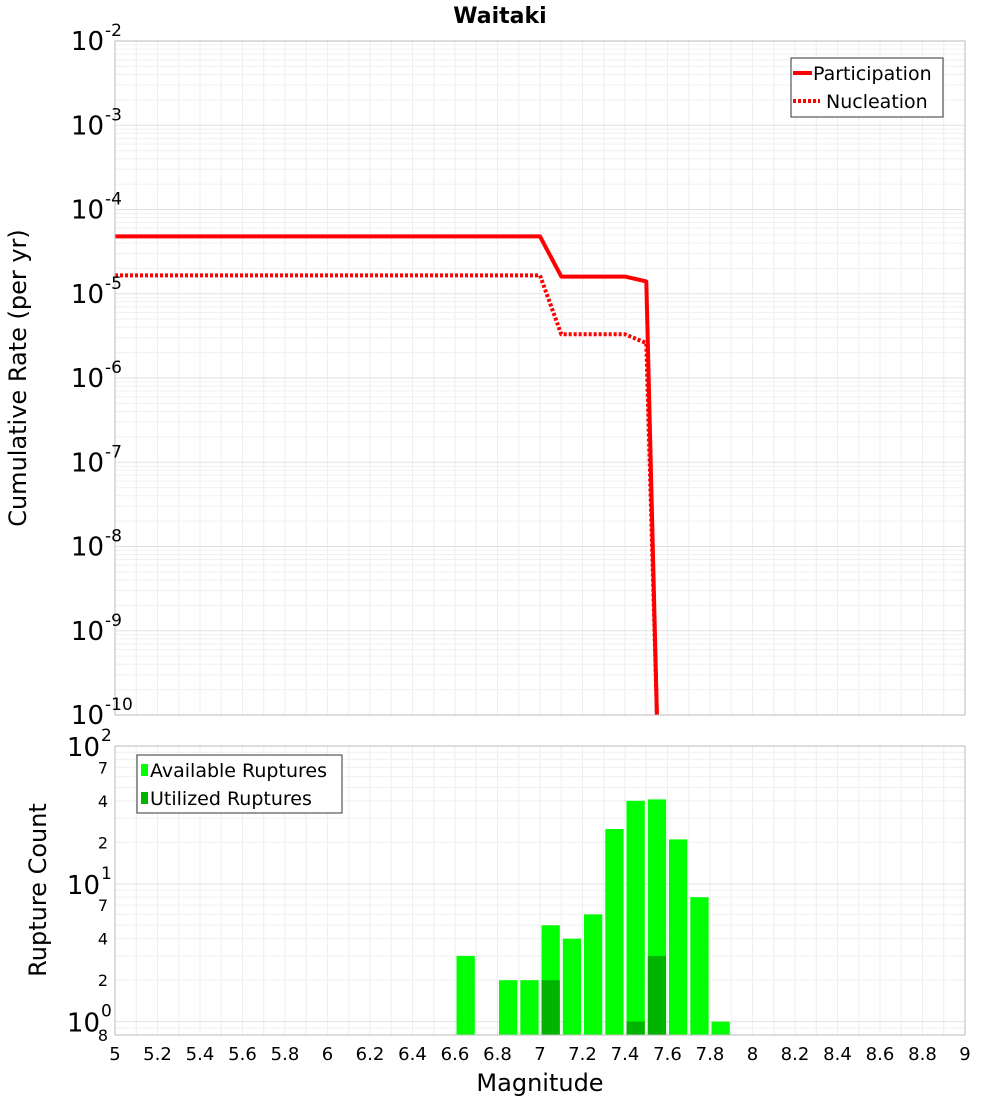 This screenshot has width=1000, height=1100. What do you see at coordinates (837, 1054) in the screenshot?
I see `x-tick-label: 8.4` at bounding box center [837, 1054].